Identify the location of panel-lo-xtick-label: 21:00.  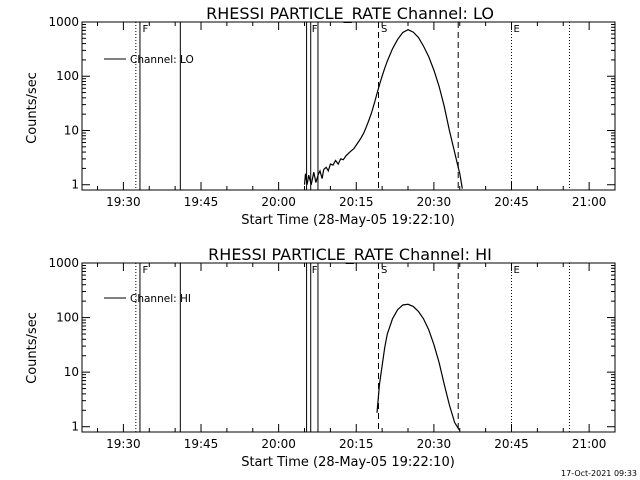
(589, 202).